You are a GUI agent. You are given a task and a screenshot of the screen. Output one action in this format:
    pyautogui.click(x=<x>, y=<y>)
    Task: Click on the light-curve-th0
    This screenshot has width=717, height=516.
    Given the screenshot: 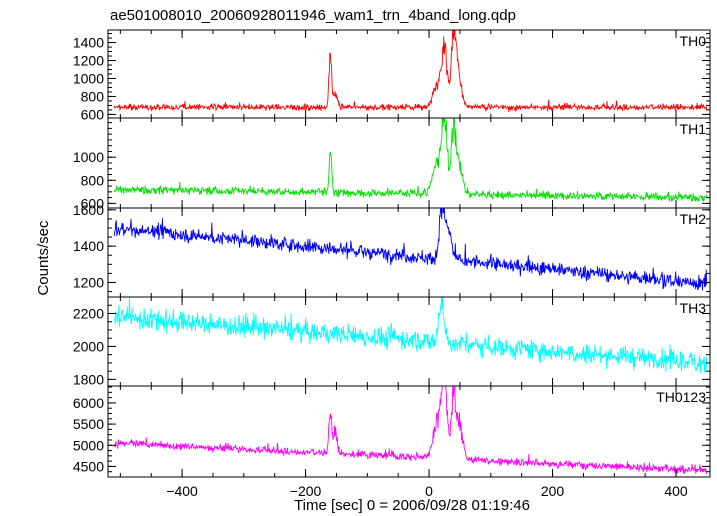 What is the action you would take?
    pyautogui.click(x=410, y=71)
    